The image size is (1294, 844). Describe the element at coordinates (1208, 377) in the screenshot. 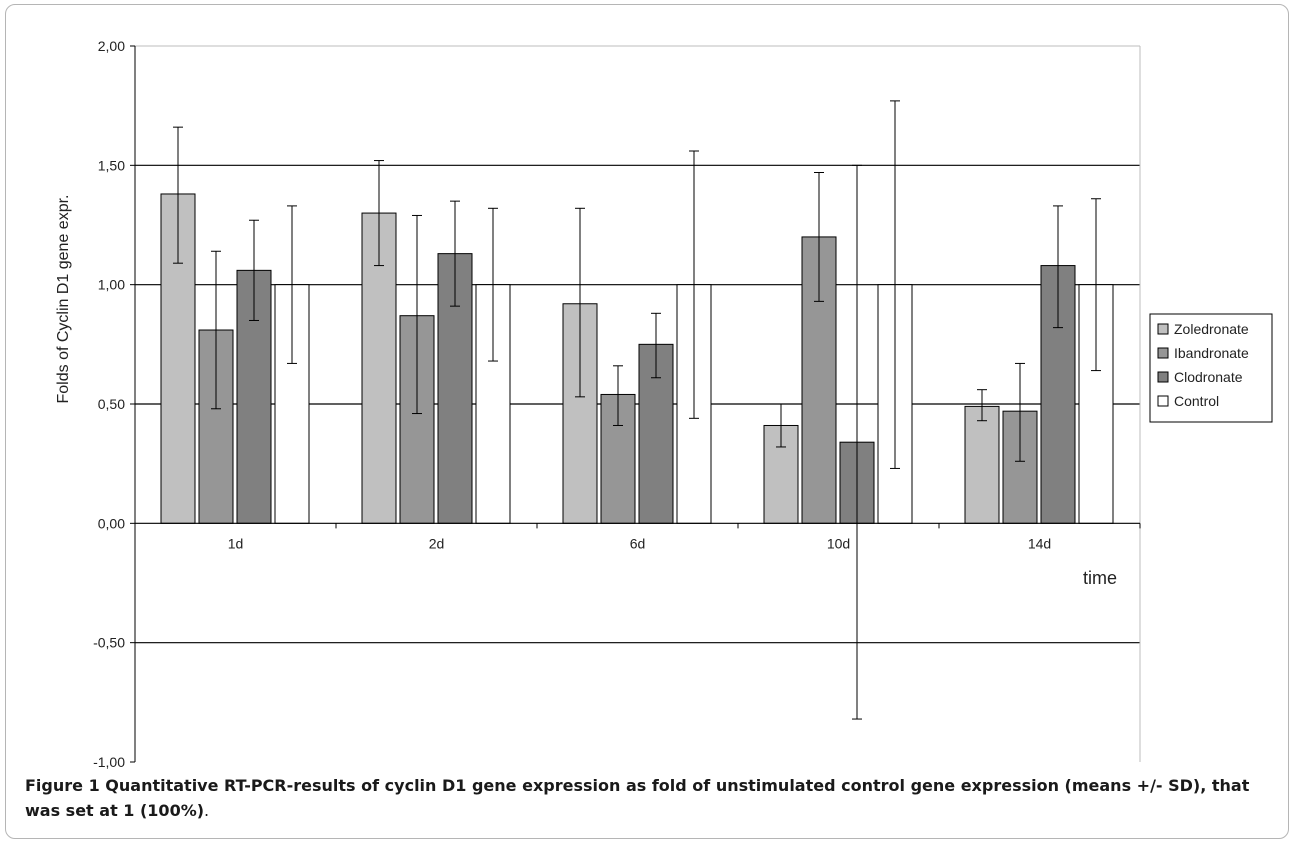

I see `legend-label-clodronate: Clodronate` at that location.